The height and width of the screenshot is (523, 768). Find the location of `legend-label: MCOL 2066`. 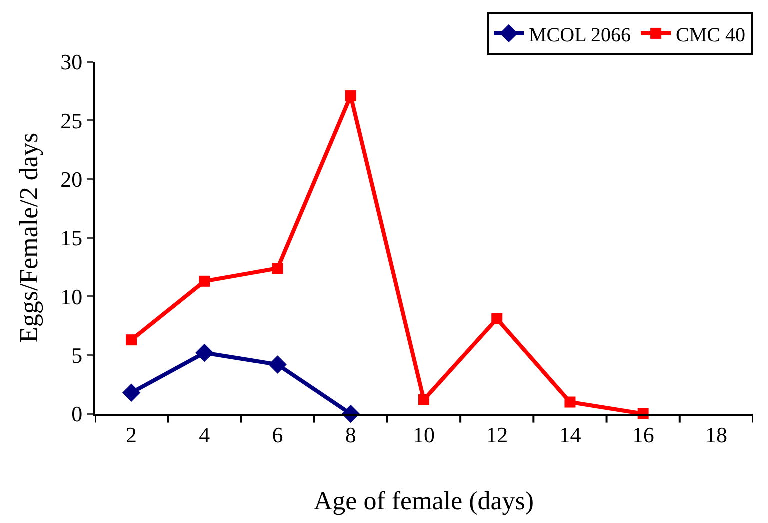

legend-label: MCOL 2066 is located at coordinates (580, 35).